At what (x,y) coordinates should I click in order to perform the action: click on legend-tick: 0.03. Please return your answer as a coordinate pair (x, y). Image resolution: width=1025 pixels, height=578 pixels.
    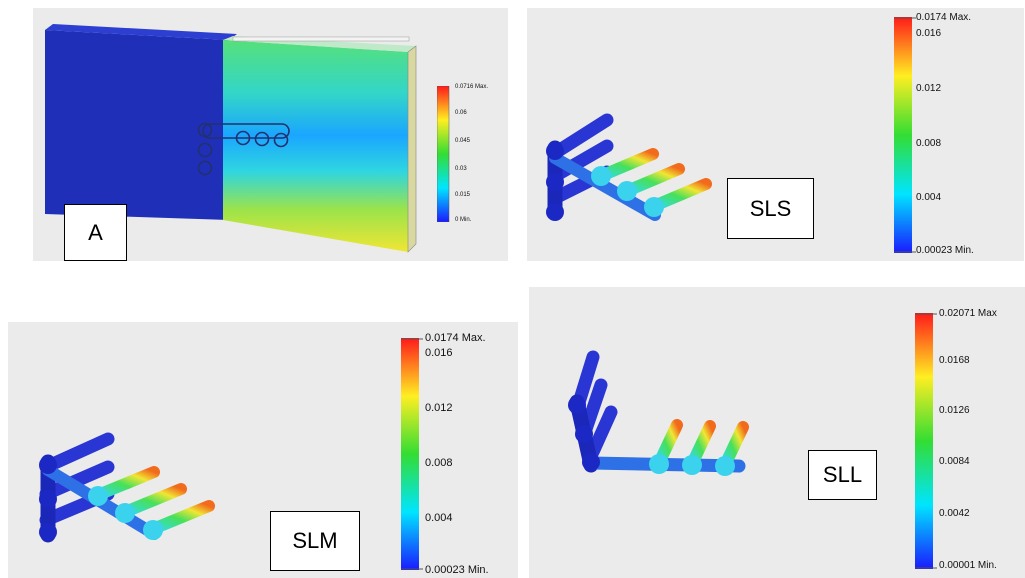
    Looking at the image, I should click on (461, 169).